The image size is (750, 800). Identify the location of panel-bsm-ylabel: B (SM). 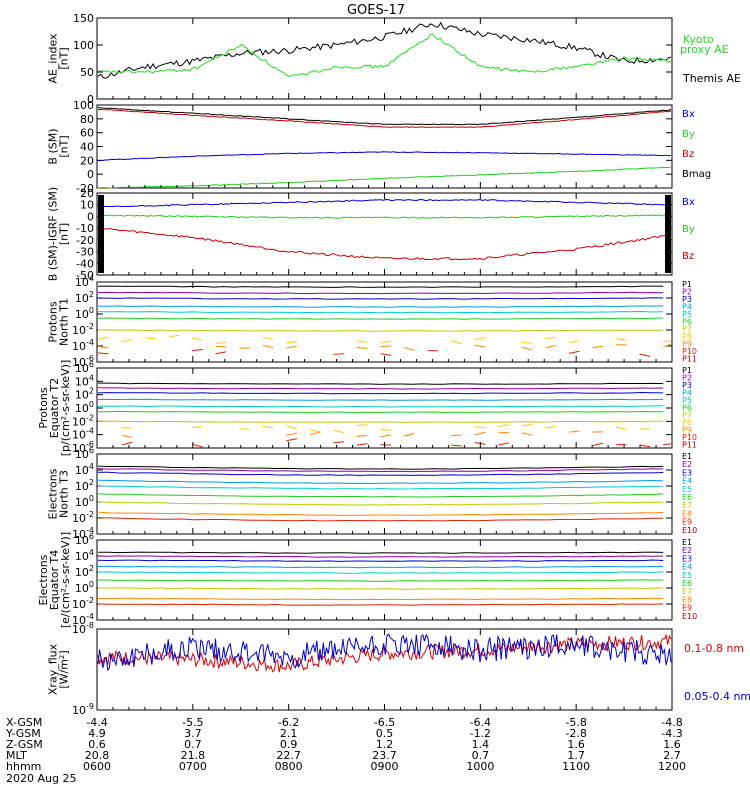
(53, 146).